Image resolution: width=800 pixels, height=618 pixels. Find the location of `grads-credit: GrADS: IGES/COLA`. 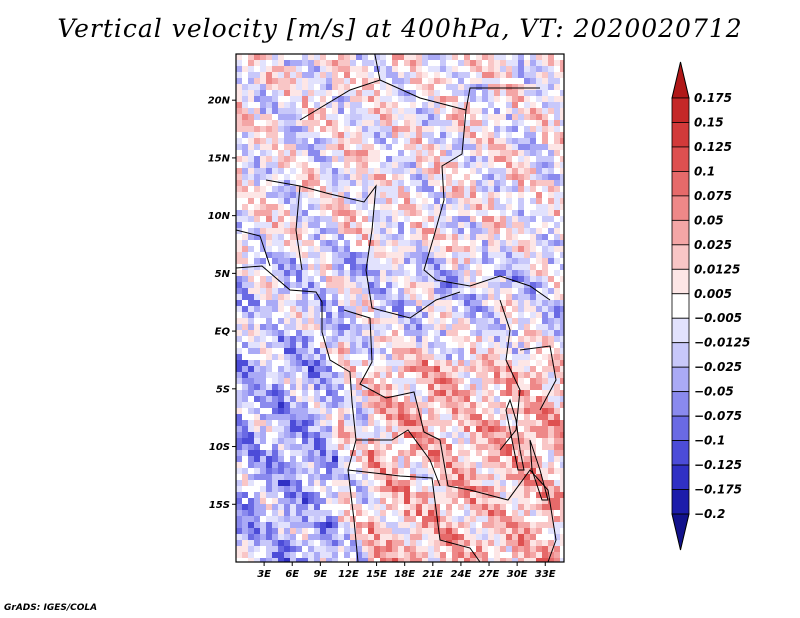

grads-credit: GrADS: IGES/COLA is located at coordinates (51, 608).